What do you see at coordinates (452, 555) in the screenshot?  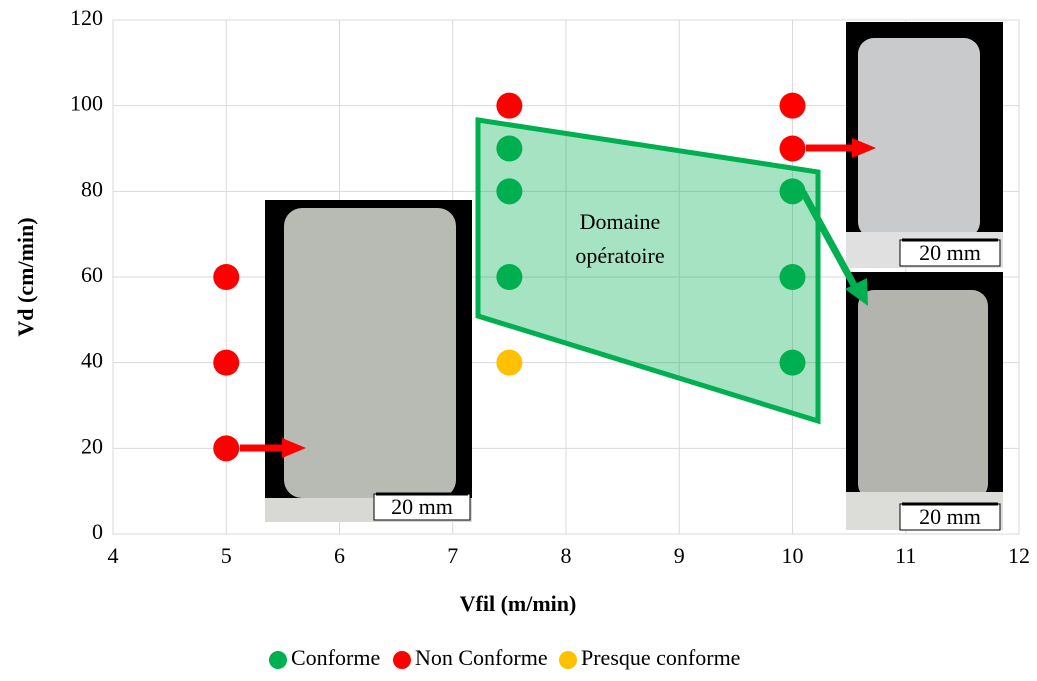 I see `x-tick-label: 7` at bounding box center [452, 555].